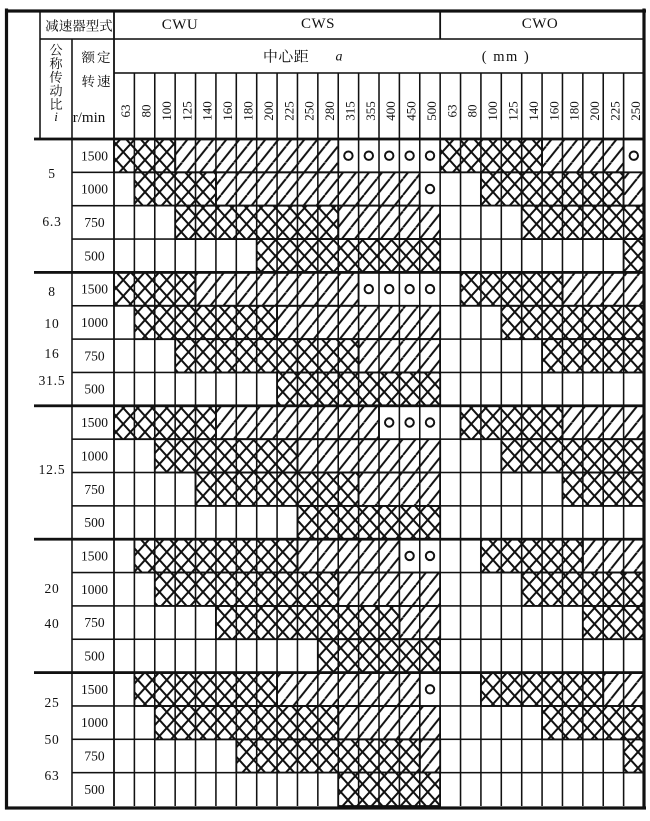 The width and height of the screenshot is (650, 821). What do you see at coordinates (540, 24) in the screenshot?
I see `svg-text: CWO` at bounding box center [540, 24].